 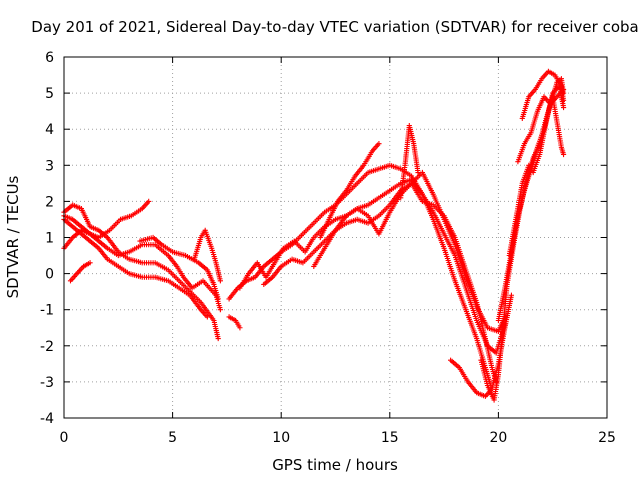 What do you see at coordinates (13, 236) in the screenshot?
I see `y-axis-label: SDTVAR / TECUs` at bounding box center [13, 236].